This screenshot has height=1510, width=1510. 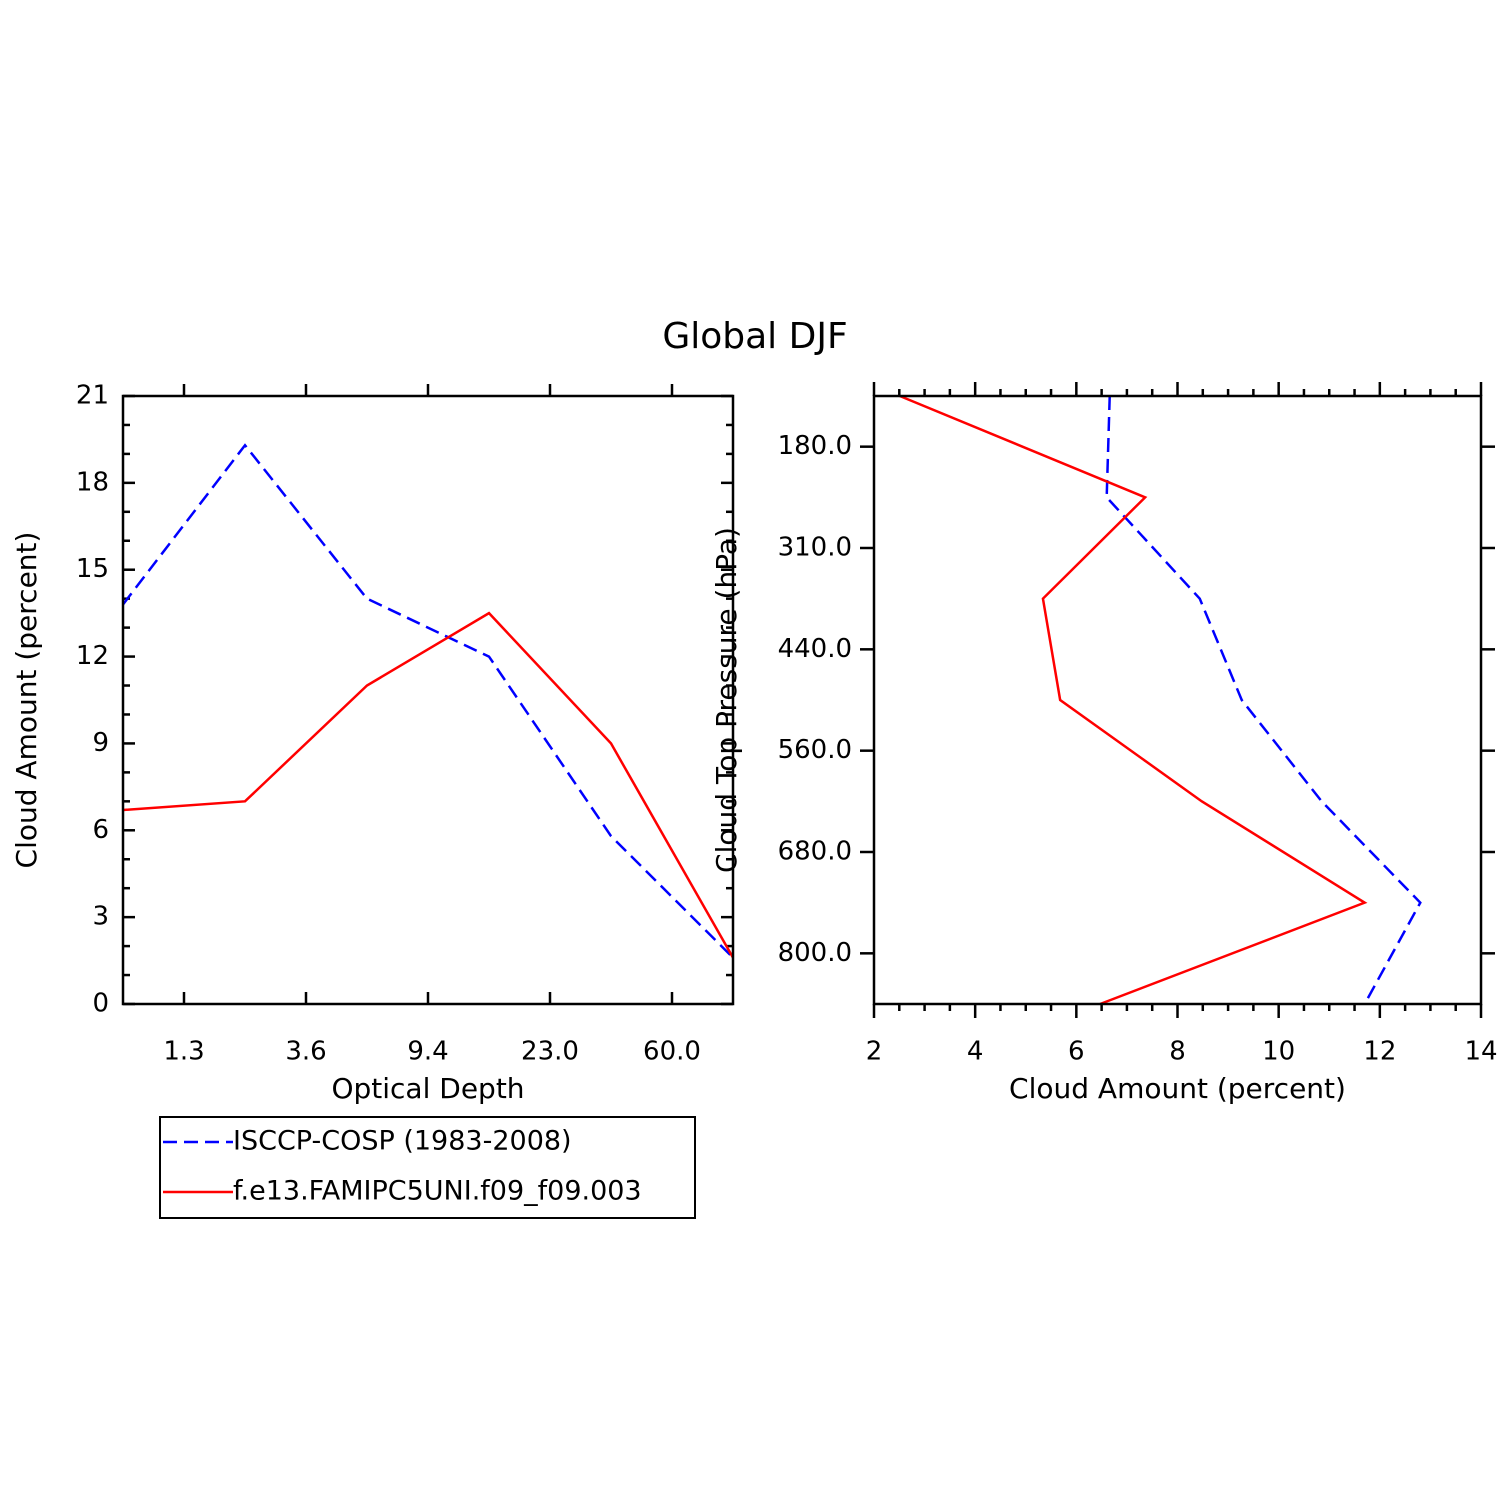 I want to click on legend-label: ISCCP-COSP (1983-2008), so click(x=402, y=1141).